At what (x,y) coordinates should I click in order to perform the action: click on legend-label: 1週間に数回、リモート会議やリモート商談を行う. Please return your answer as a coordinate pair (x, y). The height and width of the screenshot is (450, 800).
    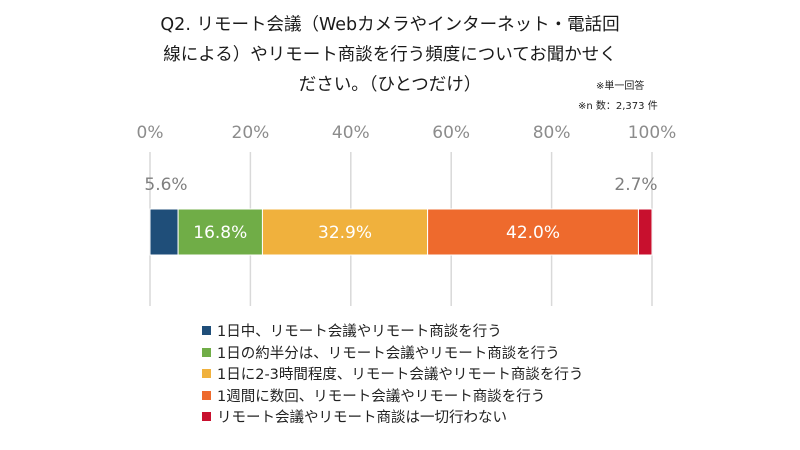
    Looking at the image, I should click on (381, 396).